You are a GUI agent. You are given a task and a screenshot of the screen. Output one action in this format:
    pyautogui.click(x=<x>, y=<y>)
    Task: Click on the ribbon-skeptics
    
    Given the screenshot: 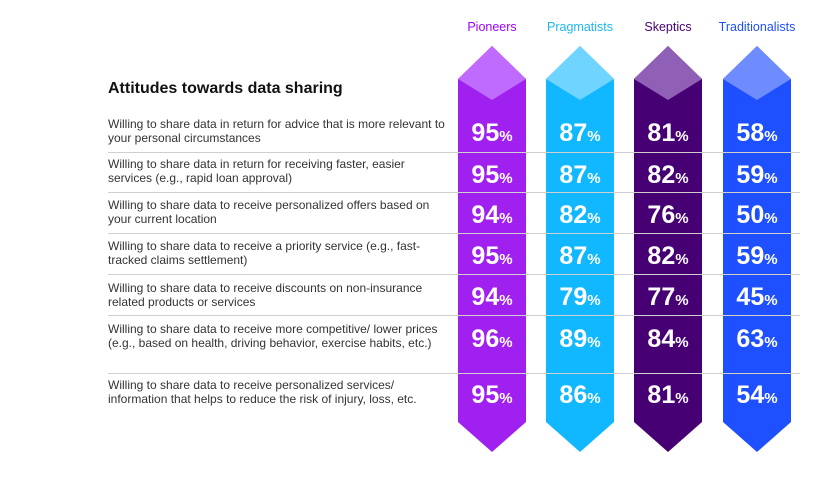 What is the action you would take?
    pyautogui.click(x=668, y=249)
    